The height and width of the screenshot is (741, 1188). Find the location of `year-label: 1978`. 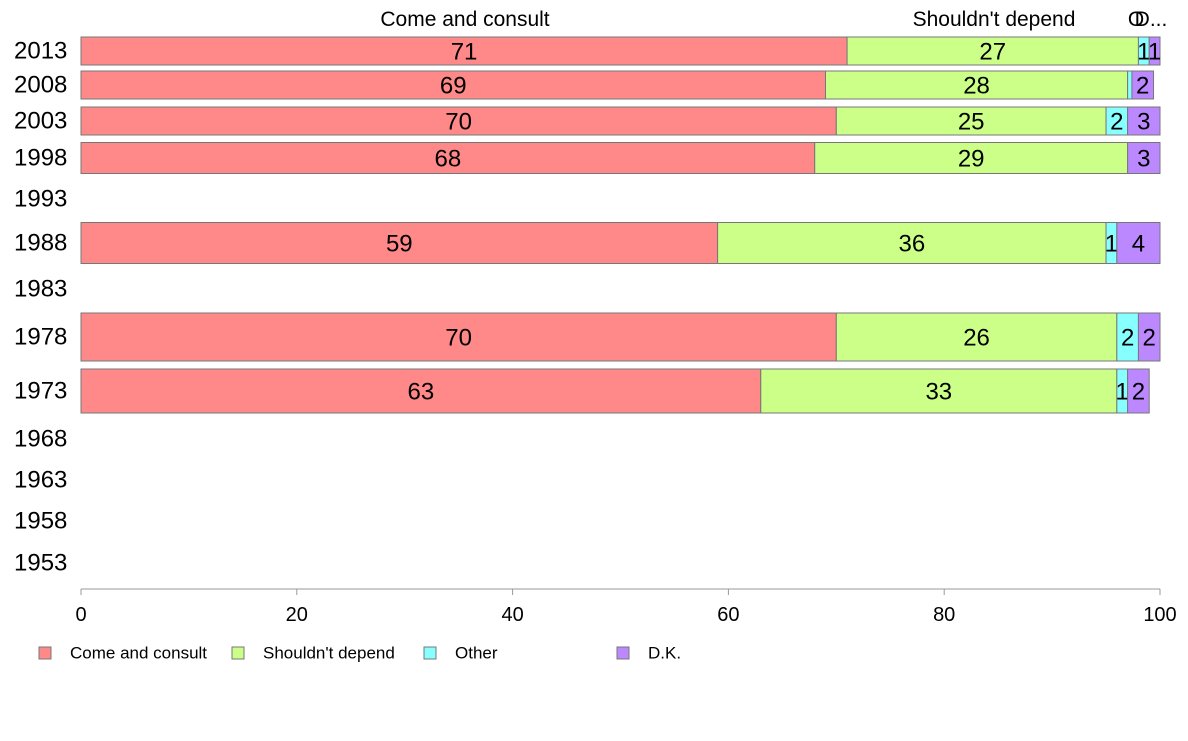

year-label: 1978 is located at coordinates (40, 337).